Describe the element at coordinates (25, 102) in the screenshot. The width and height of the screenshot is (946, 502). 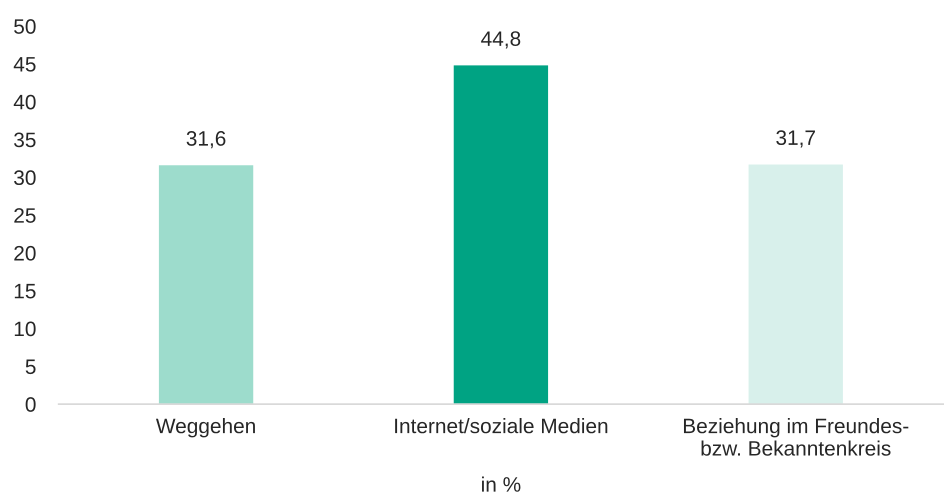
I see `y-tick-label: 40` at that location.